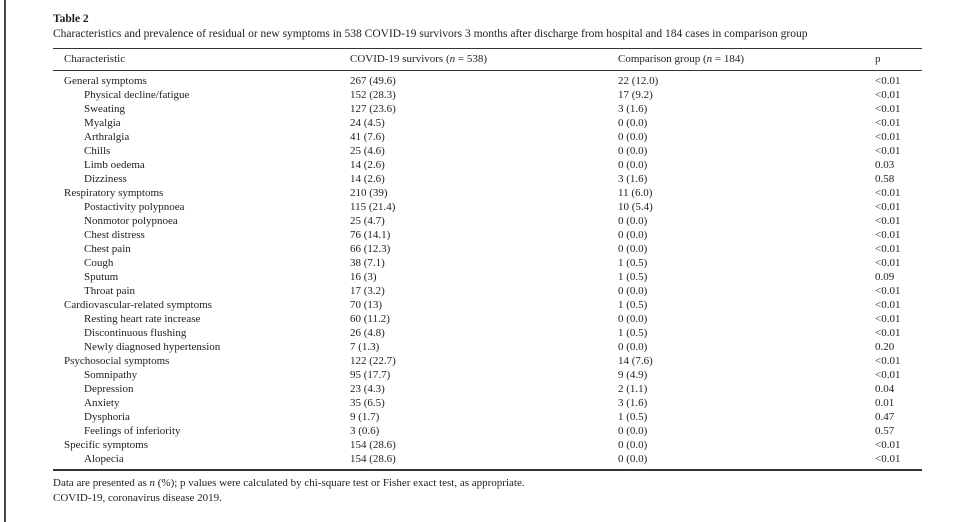  Describe the element at coordinates (662, 59) in the screenshot. I see `col-header-comparison-text: Comparison group (` at that location.